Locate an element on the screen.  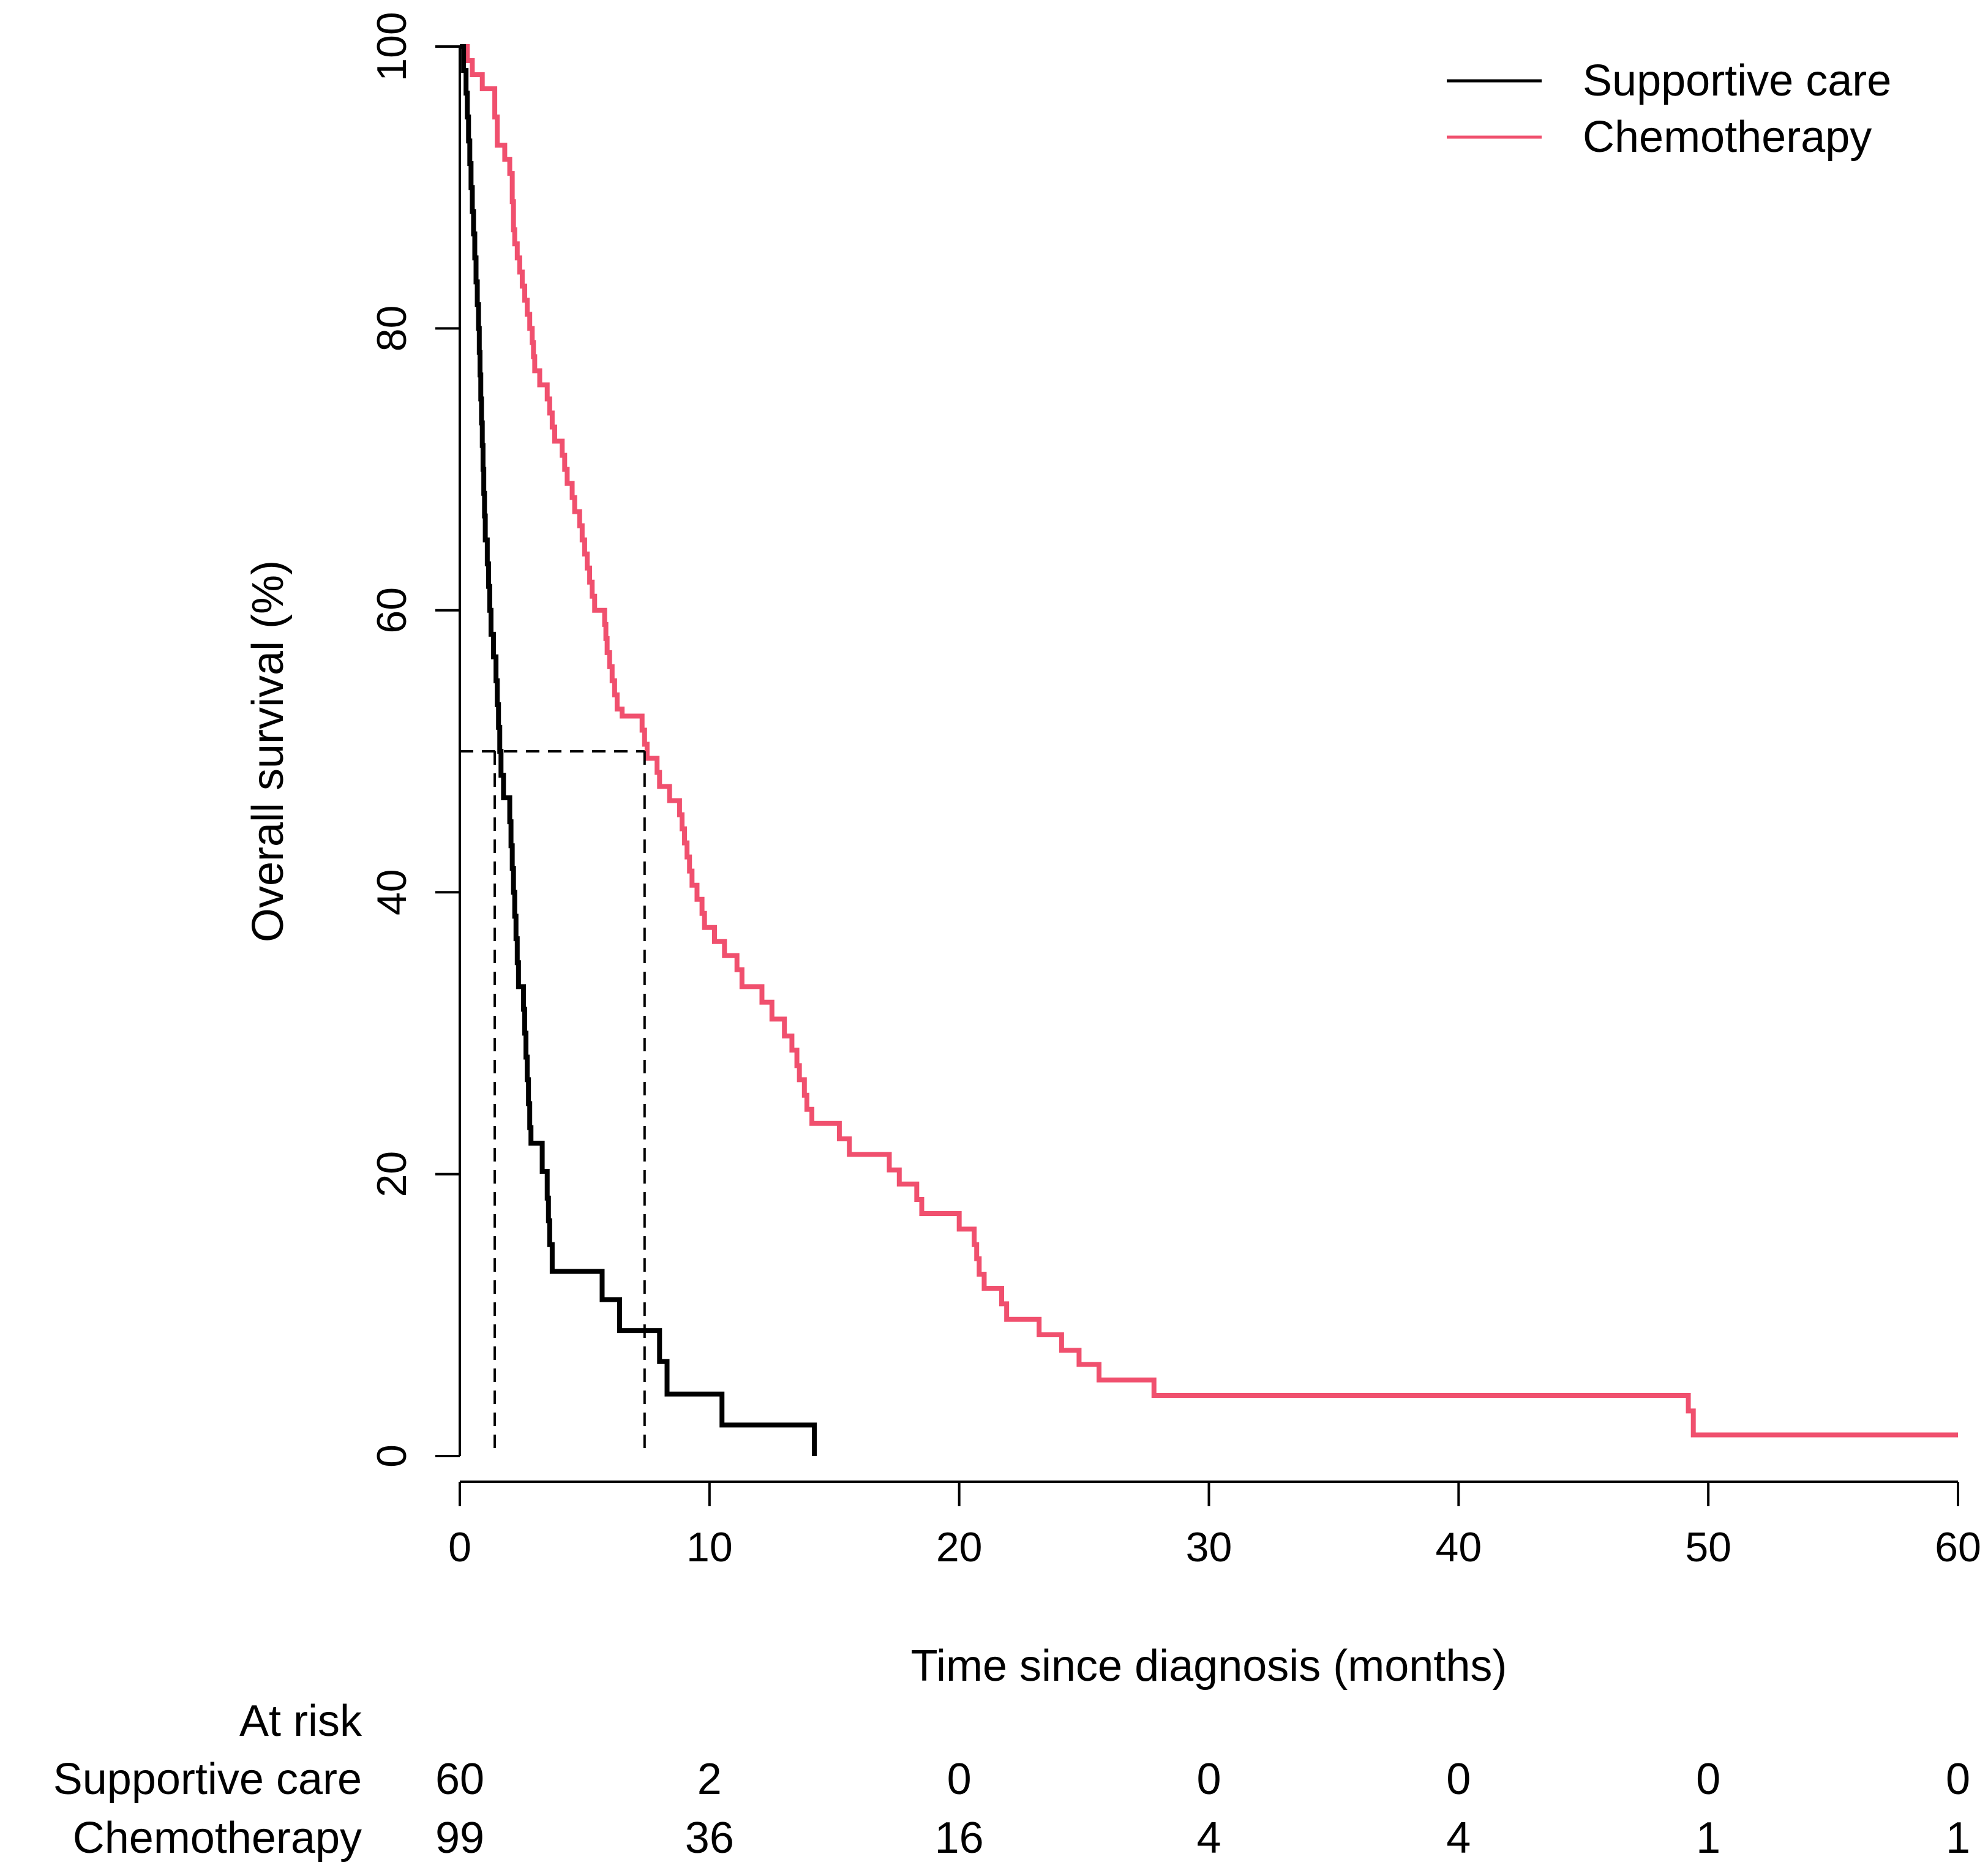
x-tick-label: 0 is located at coordinates (459, 1547).